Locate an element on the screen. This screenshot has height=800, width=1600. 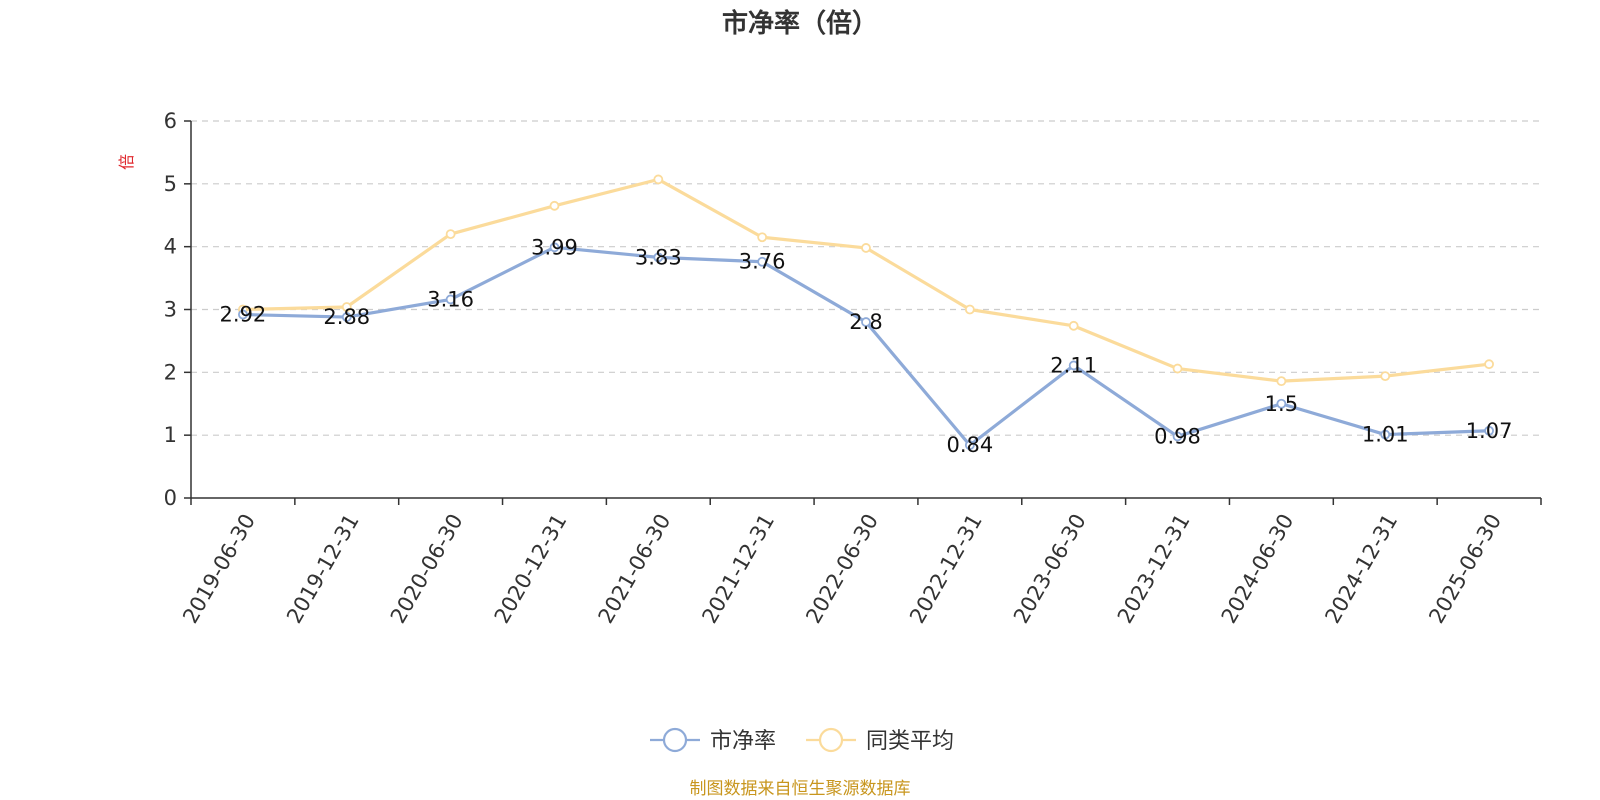
x-tick-label: 2024-12-31 is located at coordinates (1361, 569).